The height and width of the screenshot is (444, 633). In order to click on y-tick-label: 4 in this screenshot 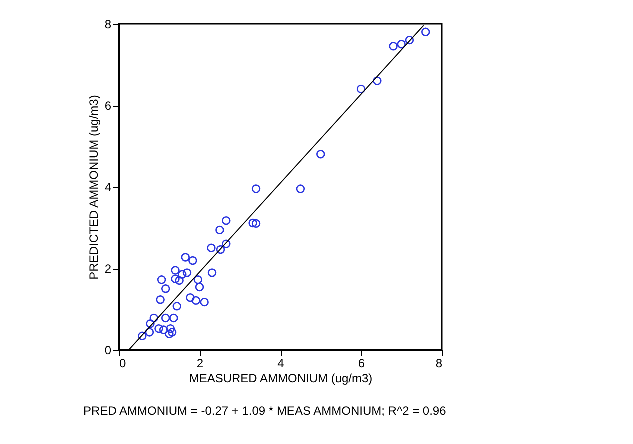, I will do `click(108, 187)`.